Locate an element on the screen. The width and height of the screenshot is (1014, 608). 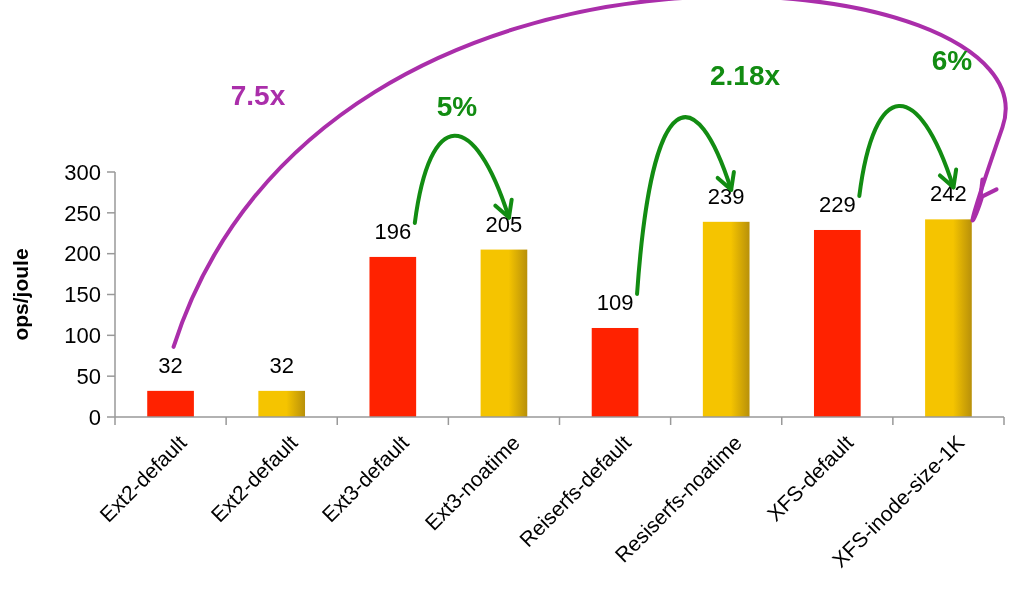
data-label: 196 is located at coordinates (393, 231).